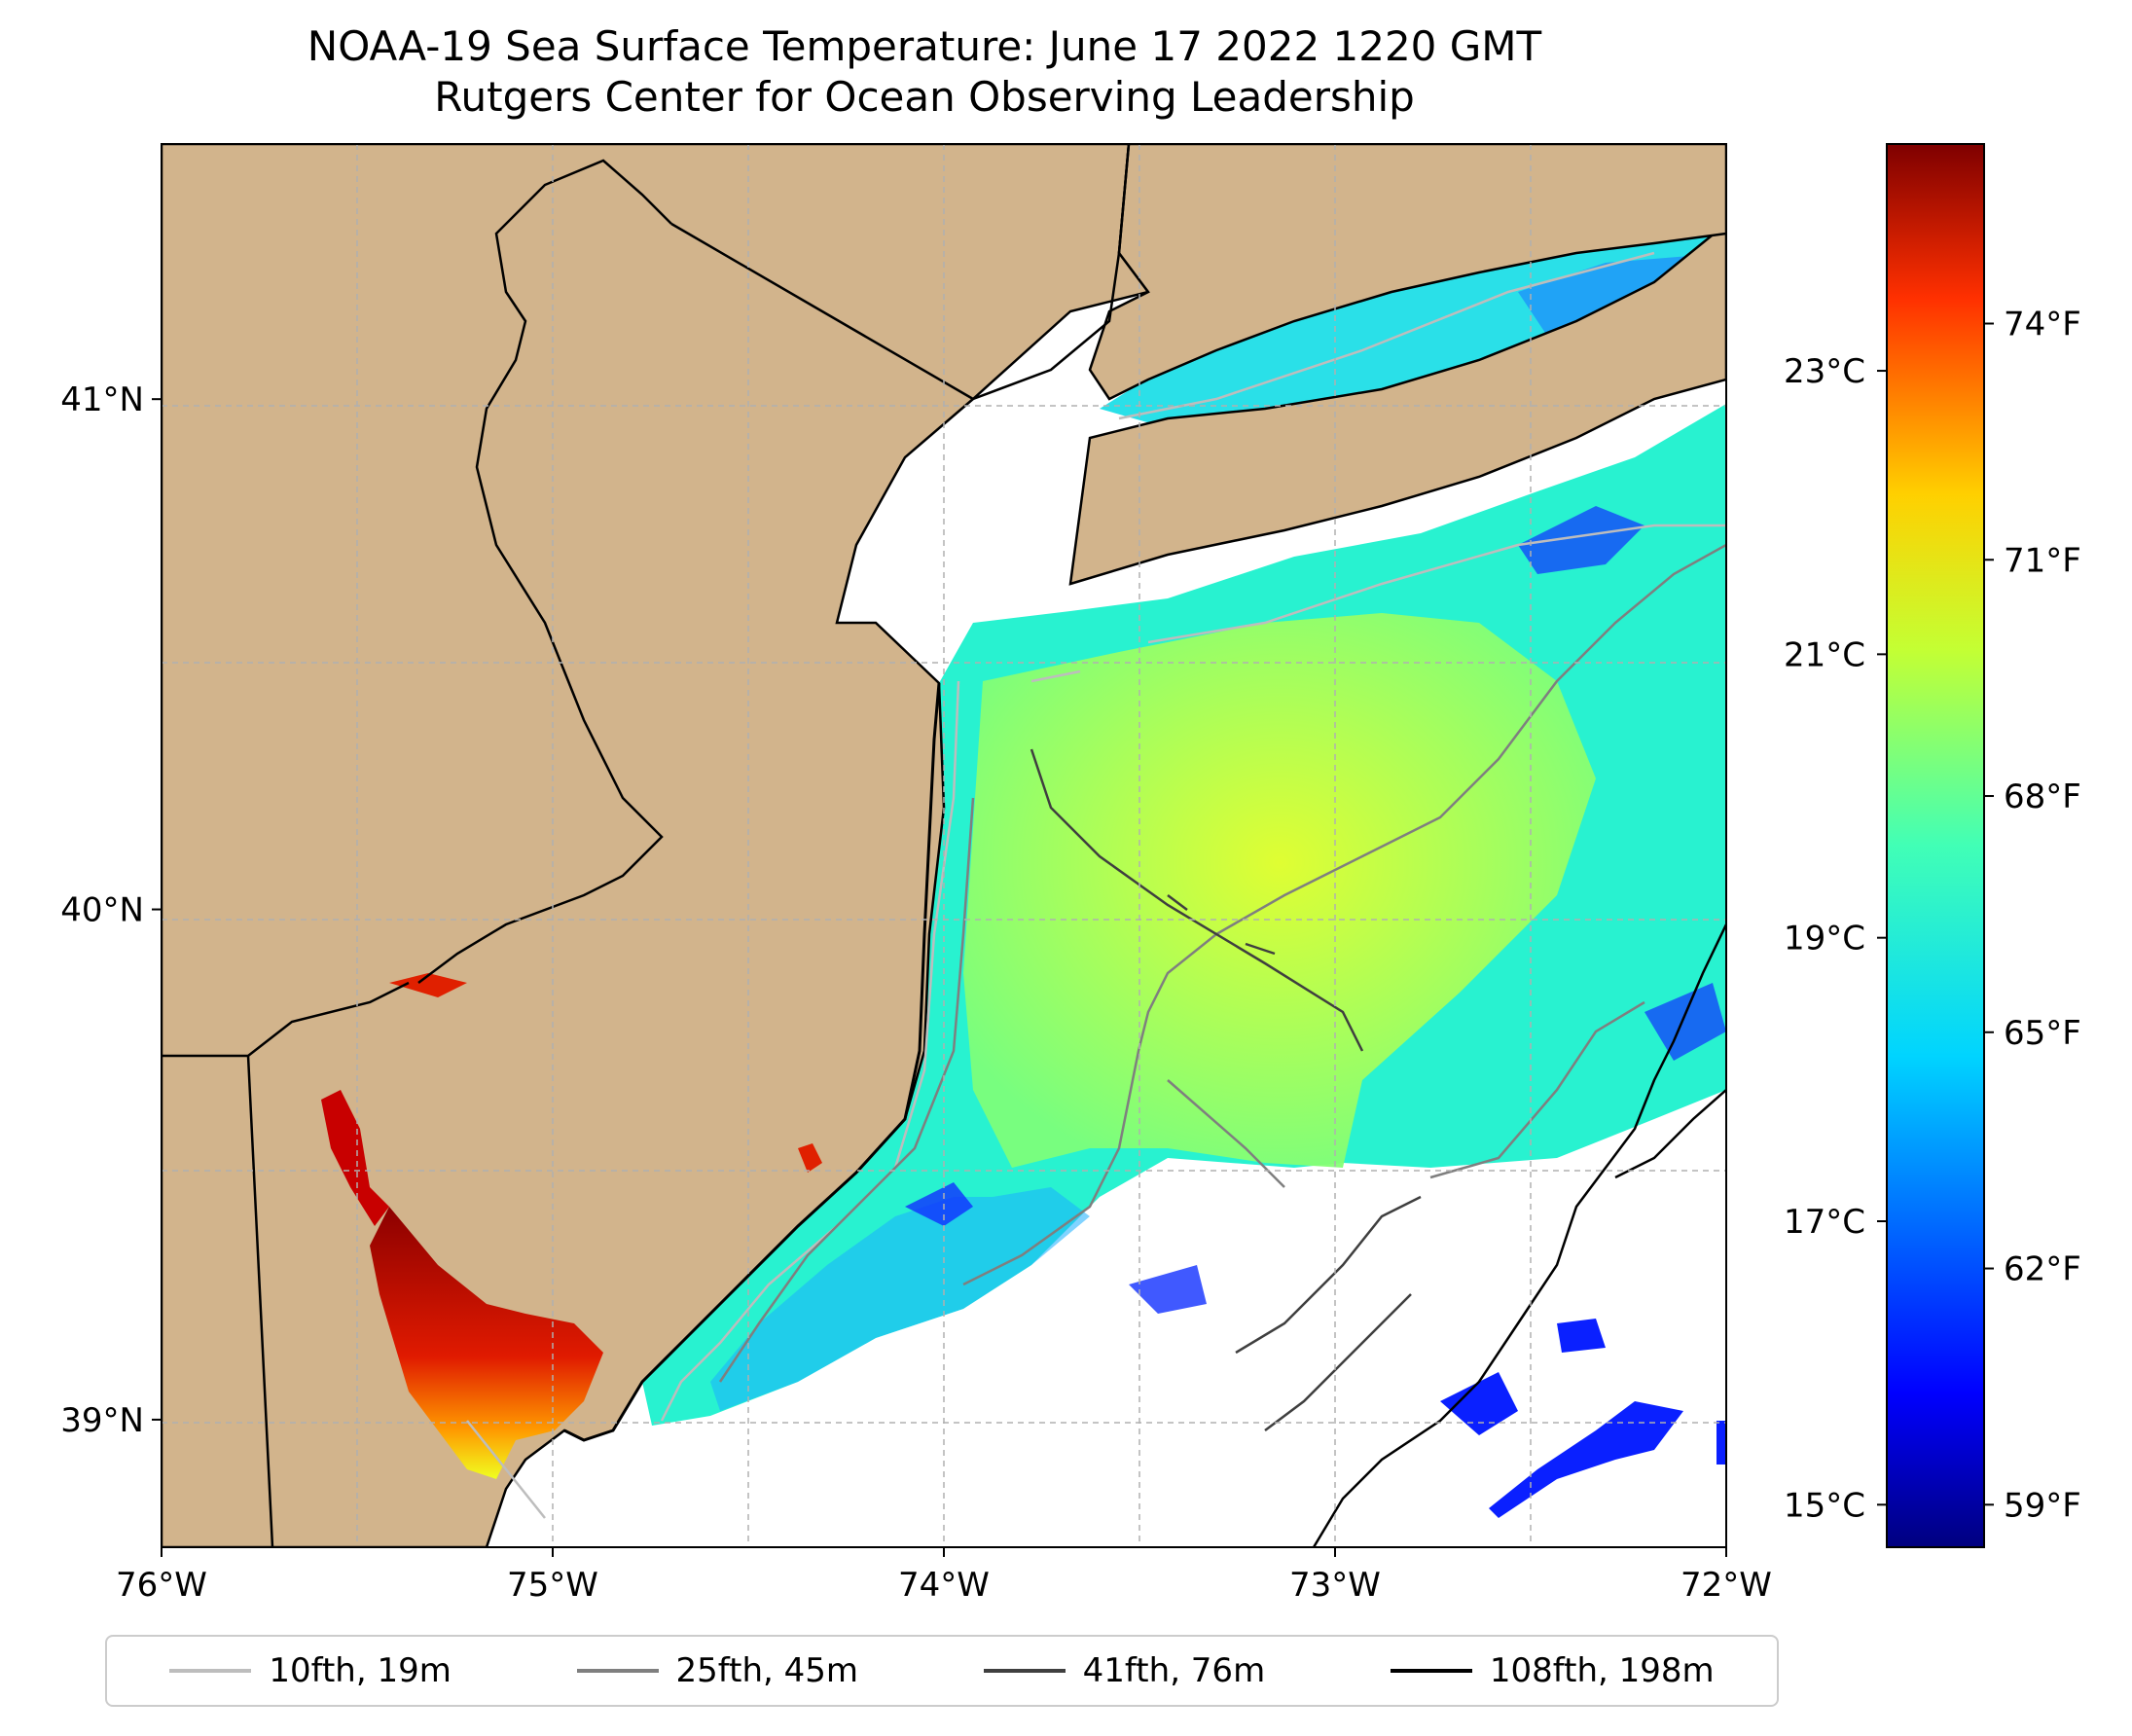 The image size is (2132, 1736). What do you see at coordinates (1726, 1586) in the screenshot?
I see `x-tick-label: 72°W` at bounding box center [1726, 1586].